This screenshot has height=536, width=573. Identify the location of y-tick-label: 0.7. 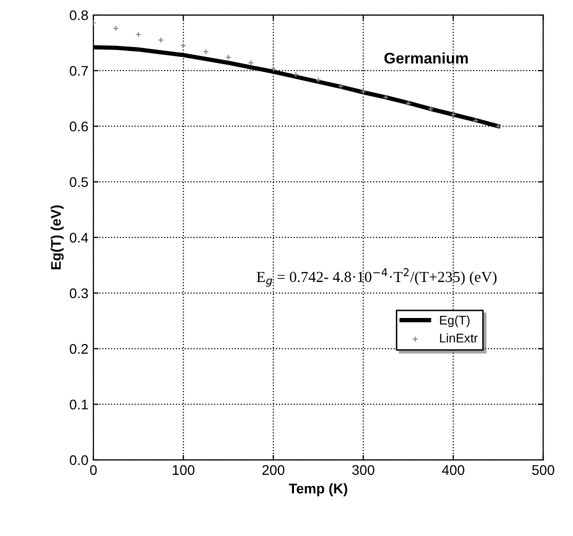
(79, 71).